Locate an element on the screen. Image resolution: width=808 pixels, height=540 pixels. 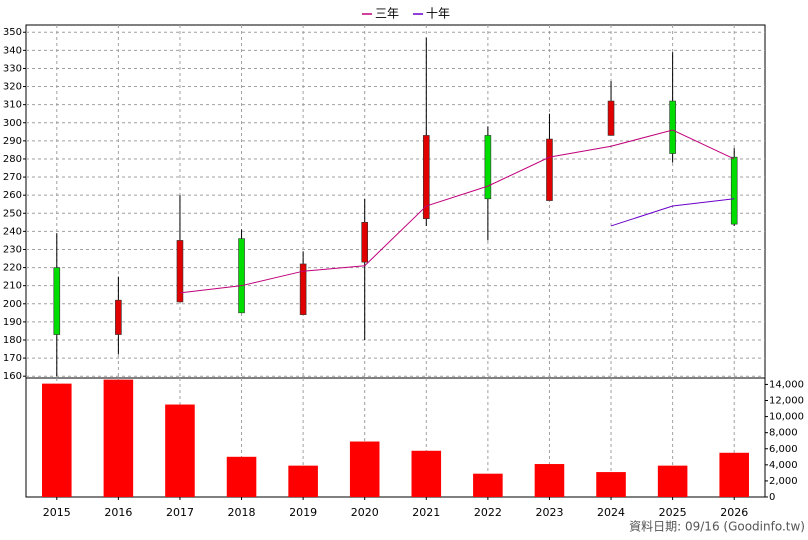
y-tick-label: 340 is located at coordinates (12, 50).